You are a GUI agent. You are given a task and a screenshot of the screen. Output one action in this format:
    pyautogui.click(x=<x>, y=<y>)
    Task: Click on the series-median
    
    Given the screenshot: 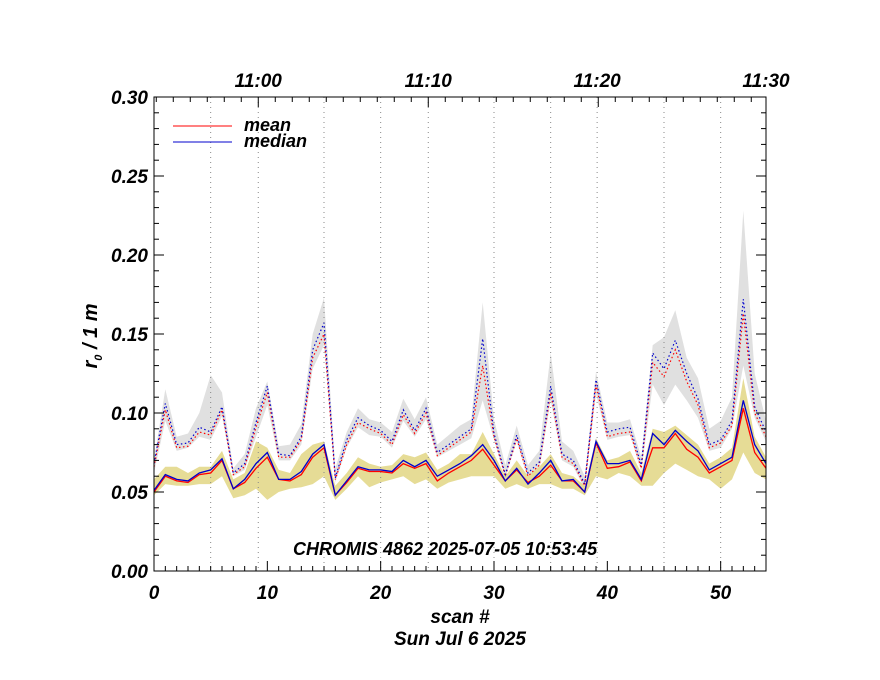 What is the action you would take?
    pyautogui.click(x=460, y=448)
    